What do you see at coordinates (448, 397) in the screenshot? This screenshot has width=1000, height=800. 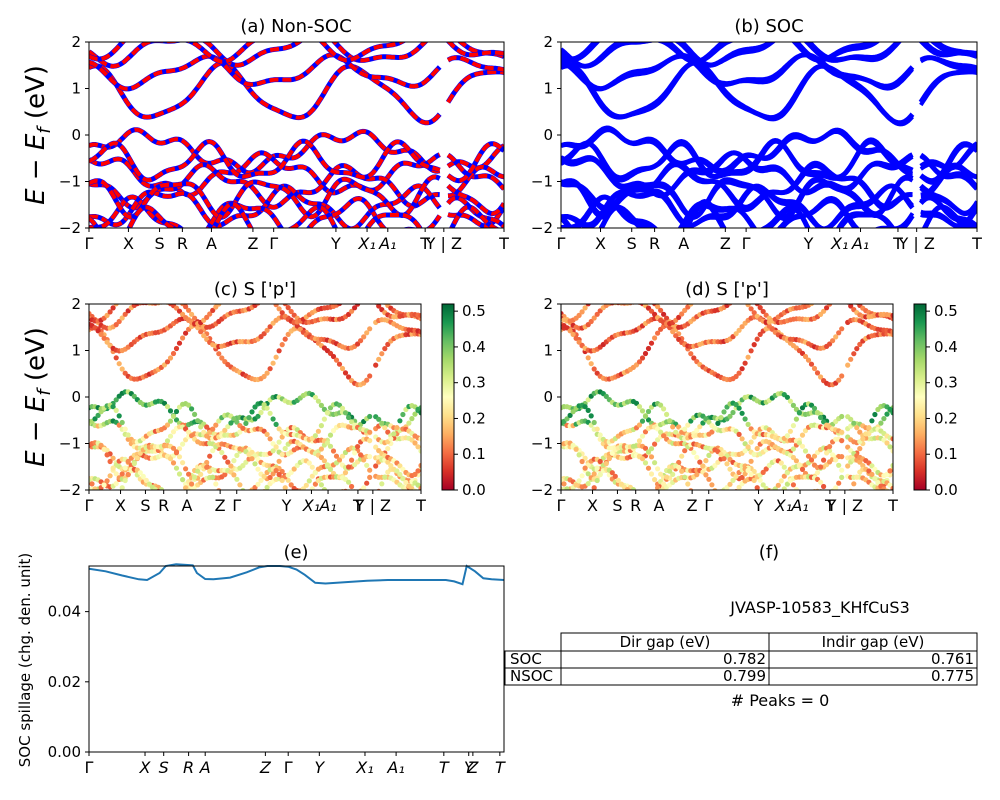 I see `colorbar` at bounding box center [448, 397].